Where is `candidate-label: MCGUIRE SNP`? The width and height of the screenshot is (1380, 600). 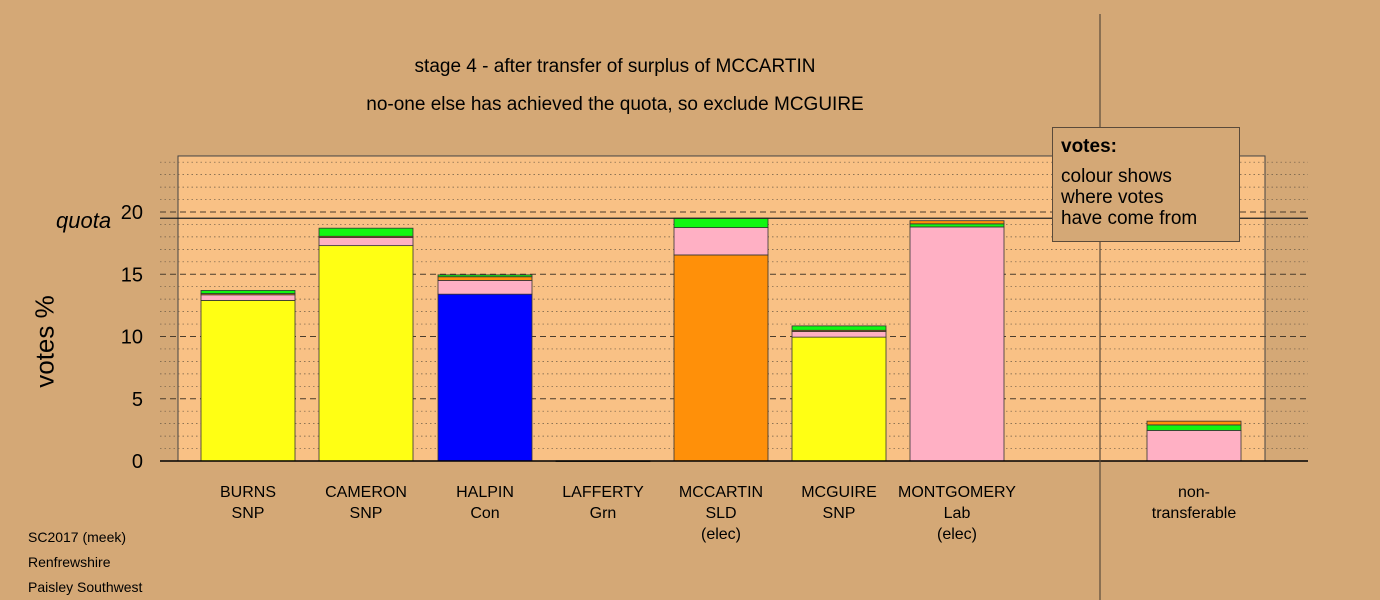 candidate-label: MCGUIRE SNP is located at coordinates (839, 503).